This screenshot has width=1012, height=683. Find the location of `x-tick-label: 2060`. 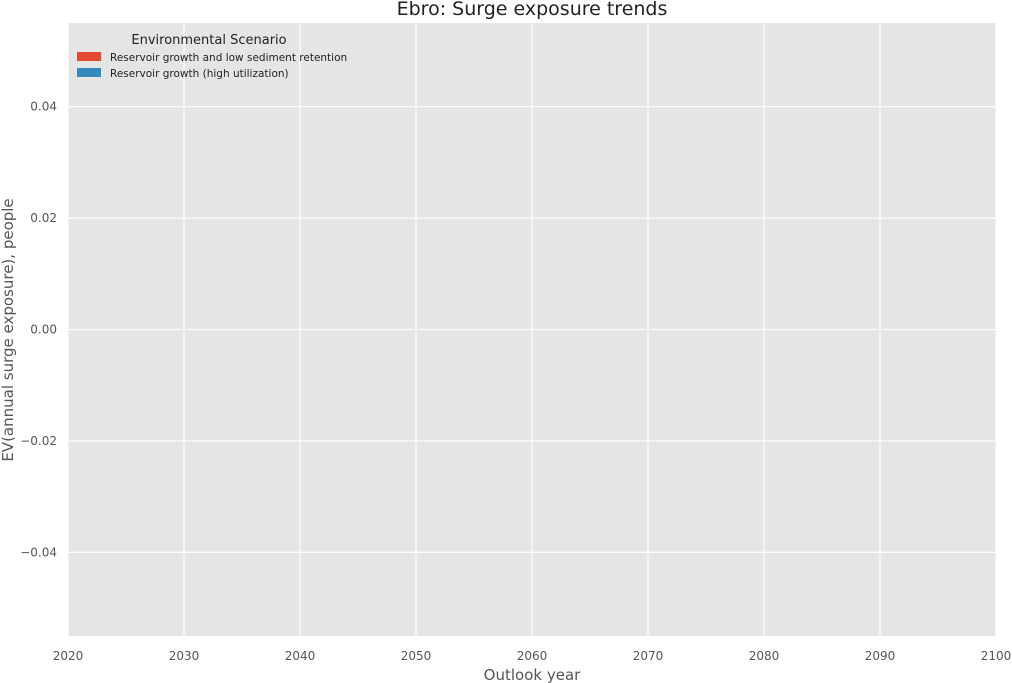

x-tick-label: 2060 is located at coordinates (532, 656).